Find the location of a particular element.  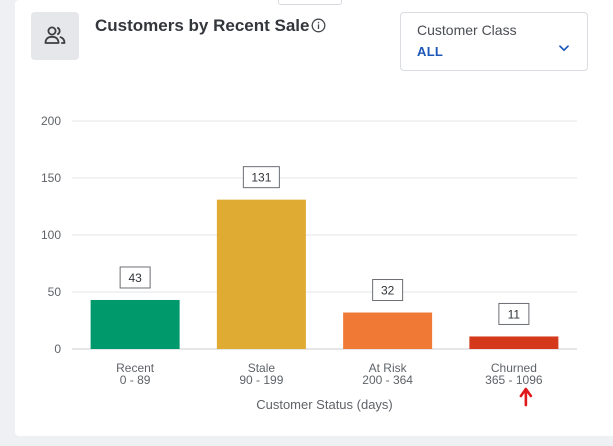

bar-churned is located at coordinates (514, 342).